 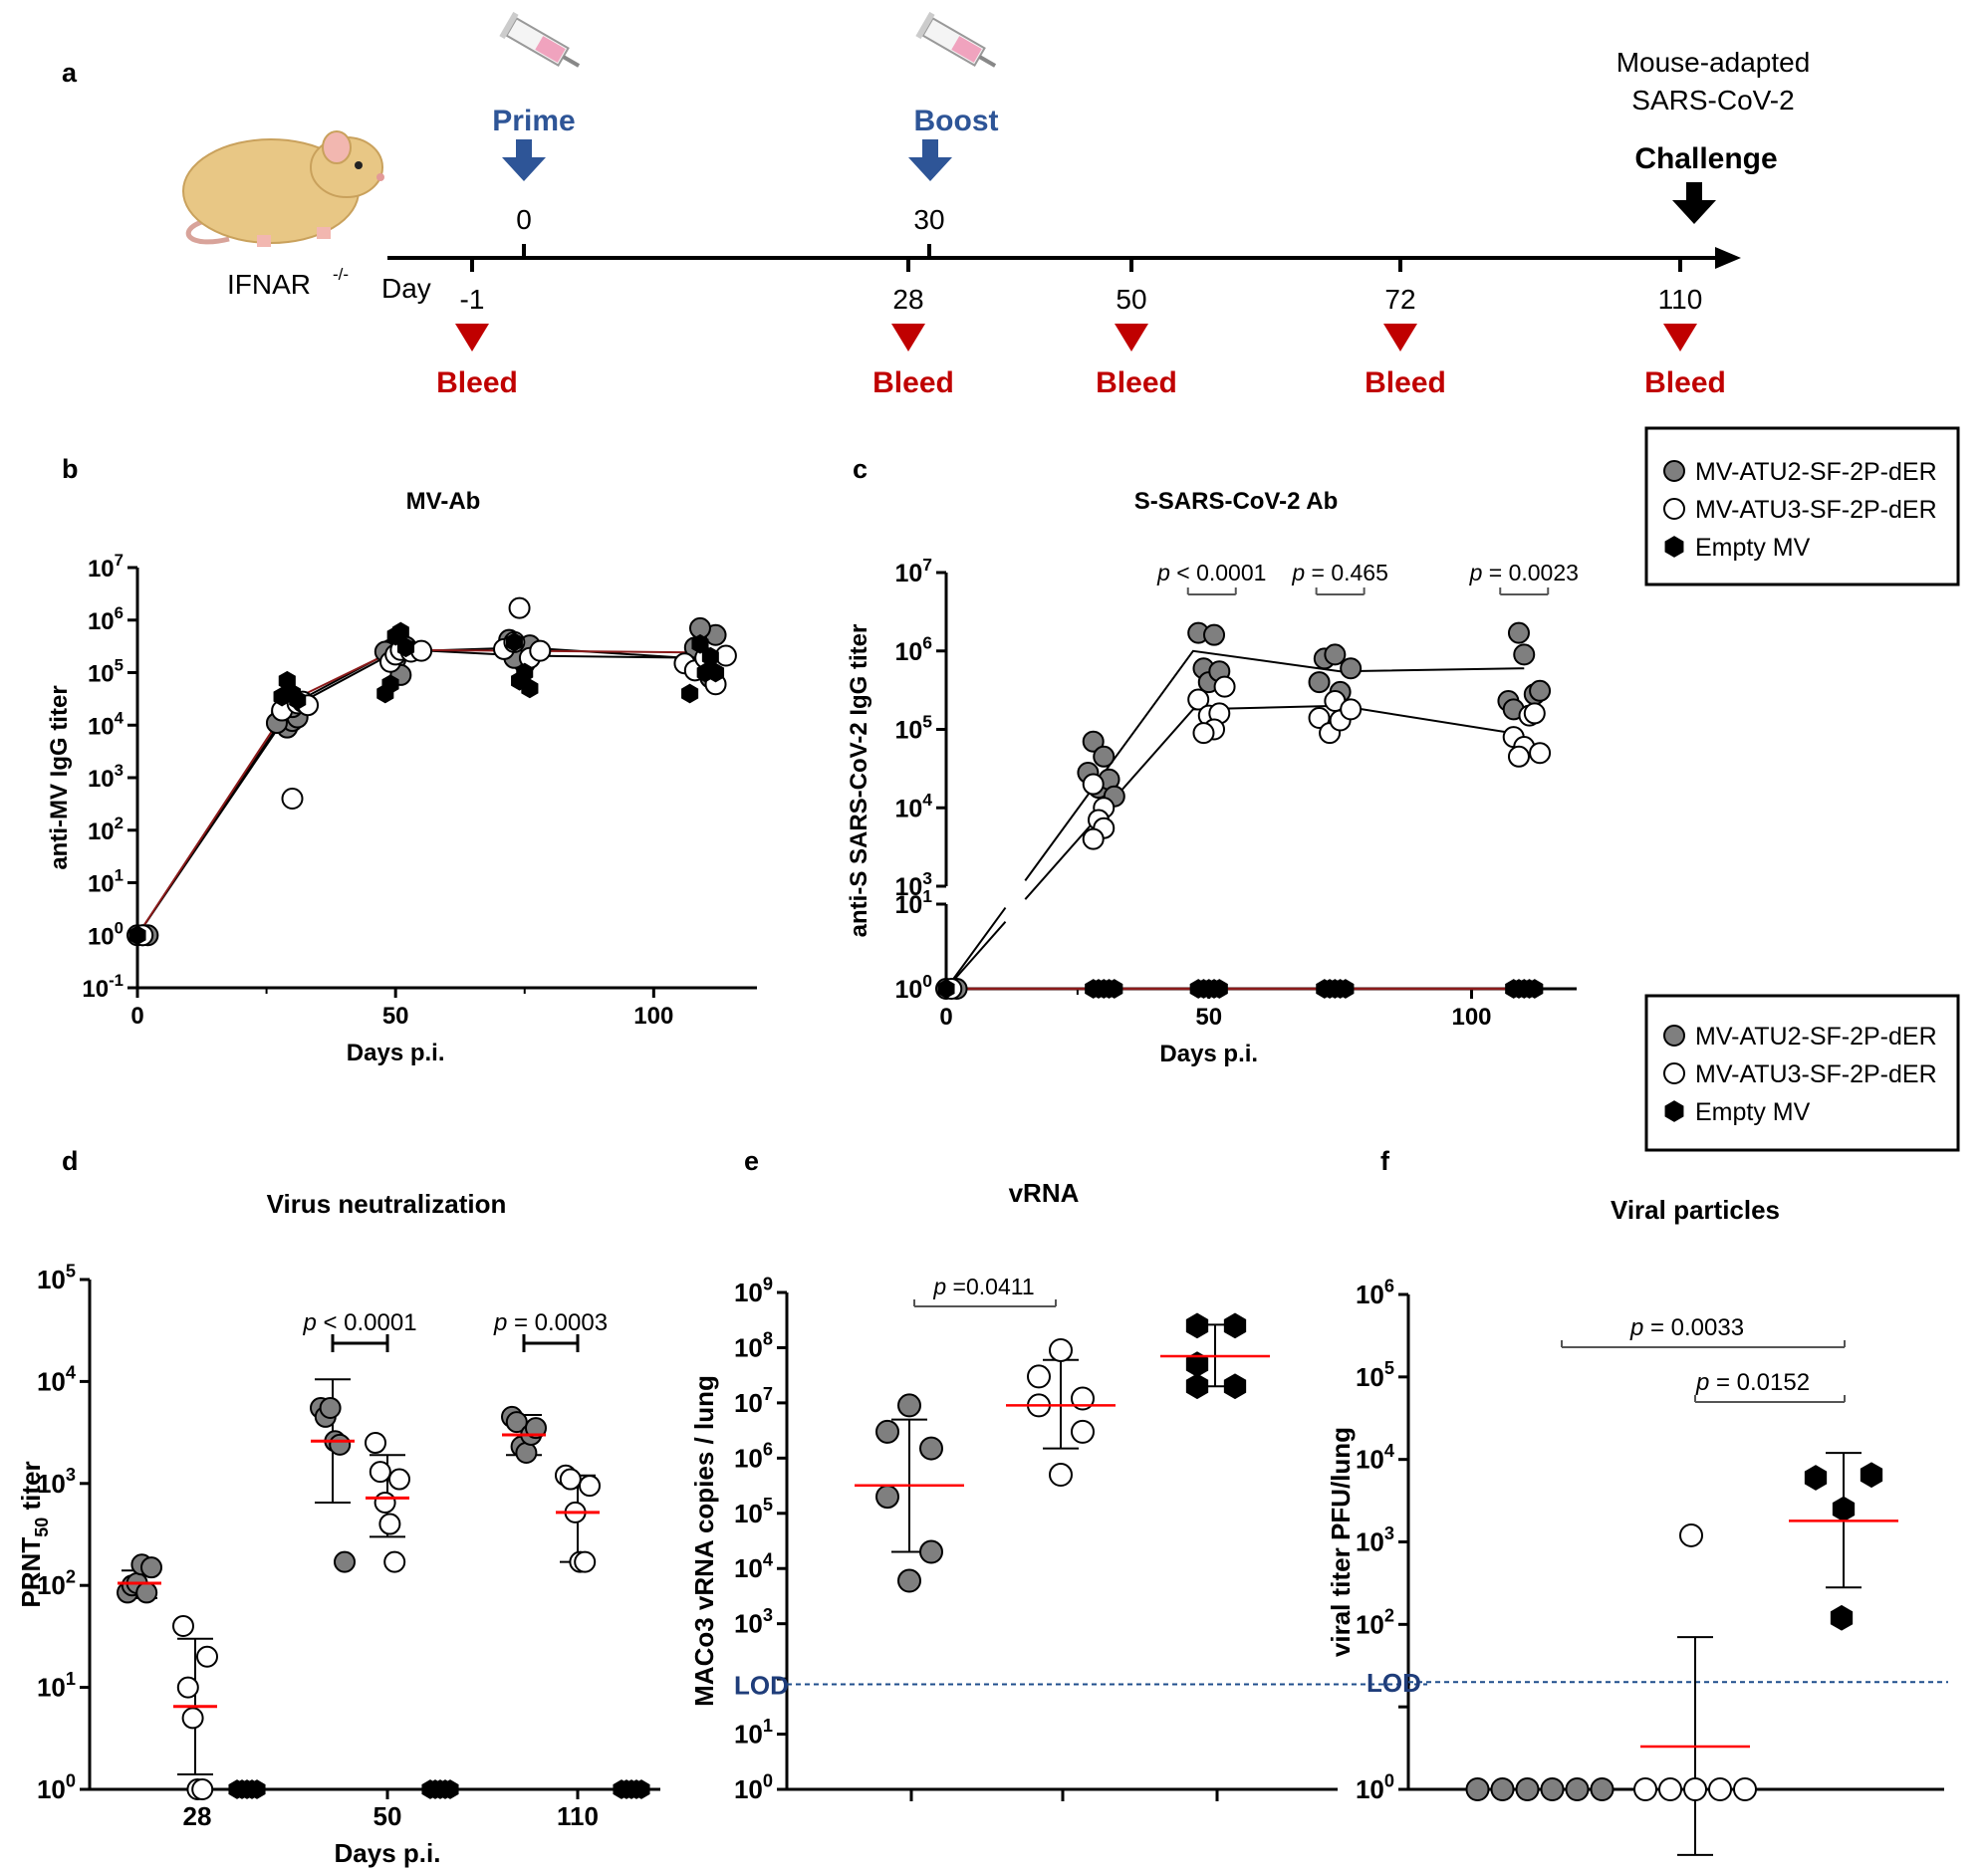 What do you see at coordinates (1816, 1074) in the screenshot?
I see `legend-label: MV-ATU3-SF-2P-dER` at bounding box center [1816, 1074].